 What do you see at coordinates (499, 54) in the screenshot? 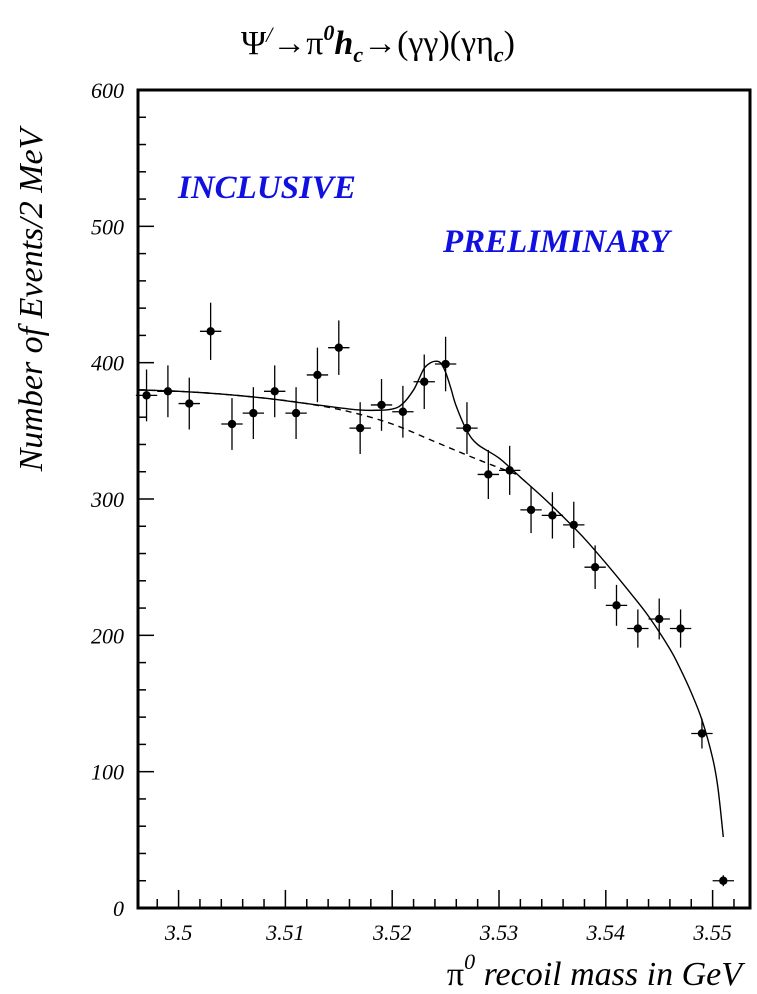
I see `title-c2: c` at bounding box center [499, 54].